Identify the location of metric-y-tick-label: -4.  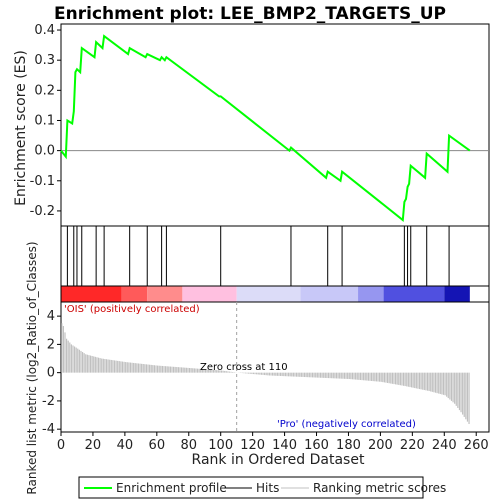
(48, 429).